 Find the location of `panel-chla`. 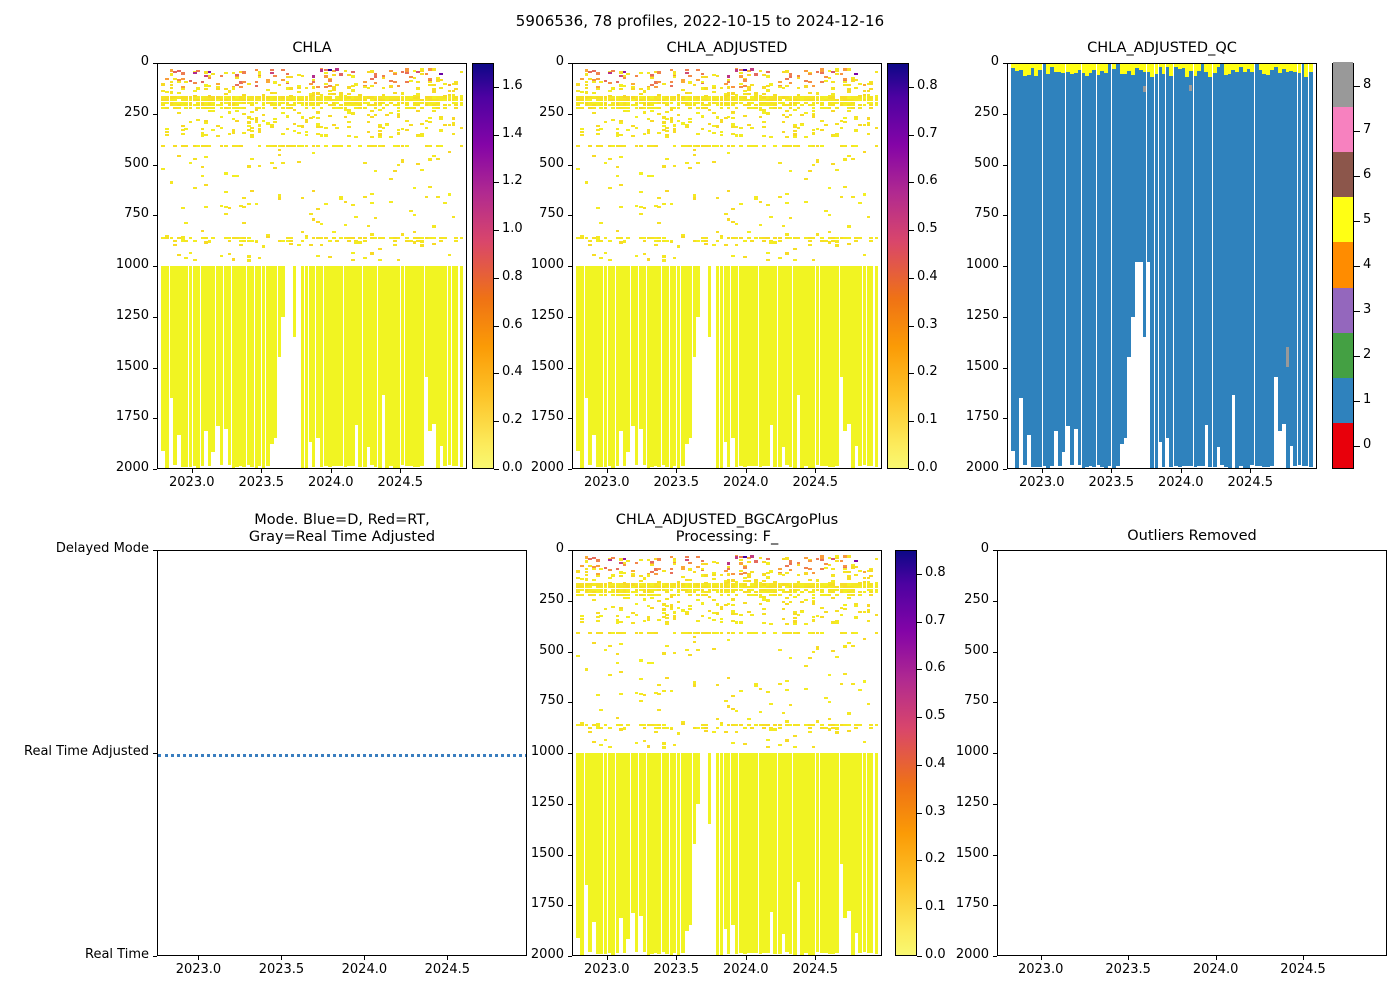

panel-chla is located at coordinates (312, 266).